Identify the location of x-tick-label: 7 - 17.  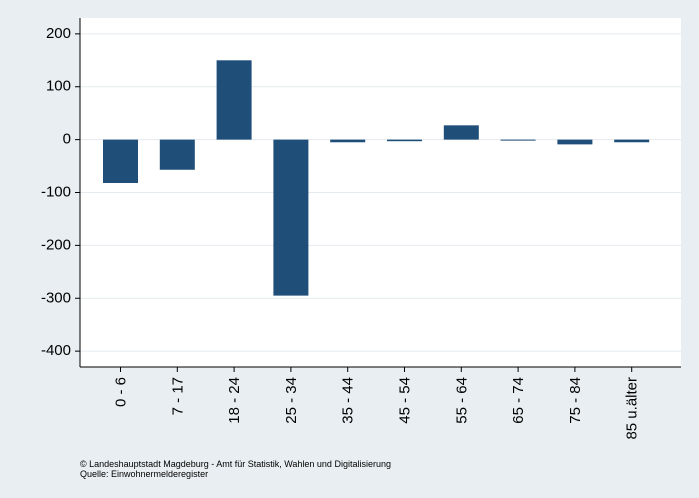
(177, 396).